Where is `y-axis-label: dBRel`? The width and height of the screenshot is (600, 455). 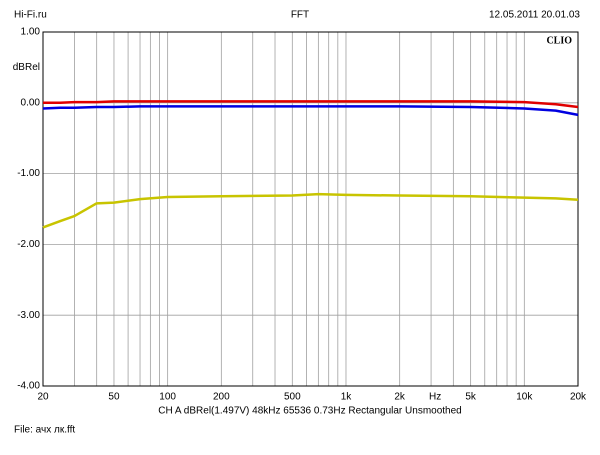
y-axis-label: dBRel is located at coordinates (26, 67).